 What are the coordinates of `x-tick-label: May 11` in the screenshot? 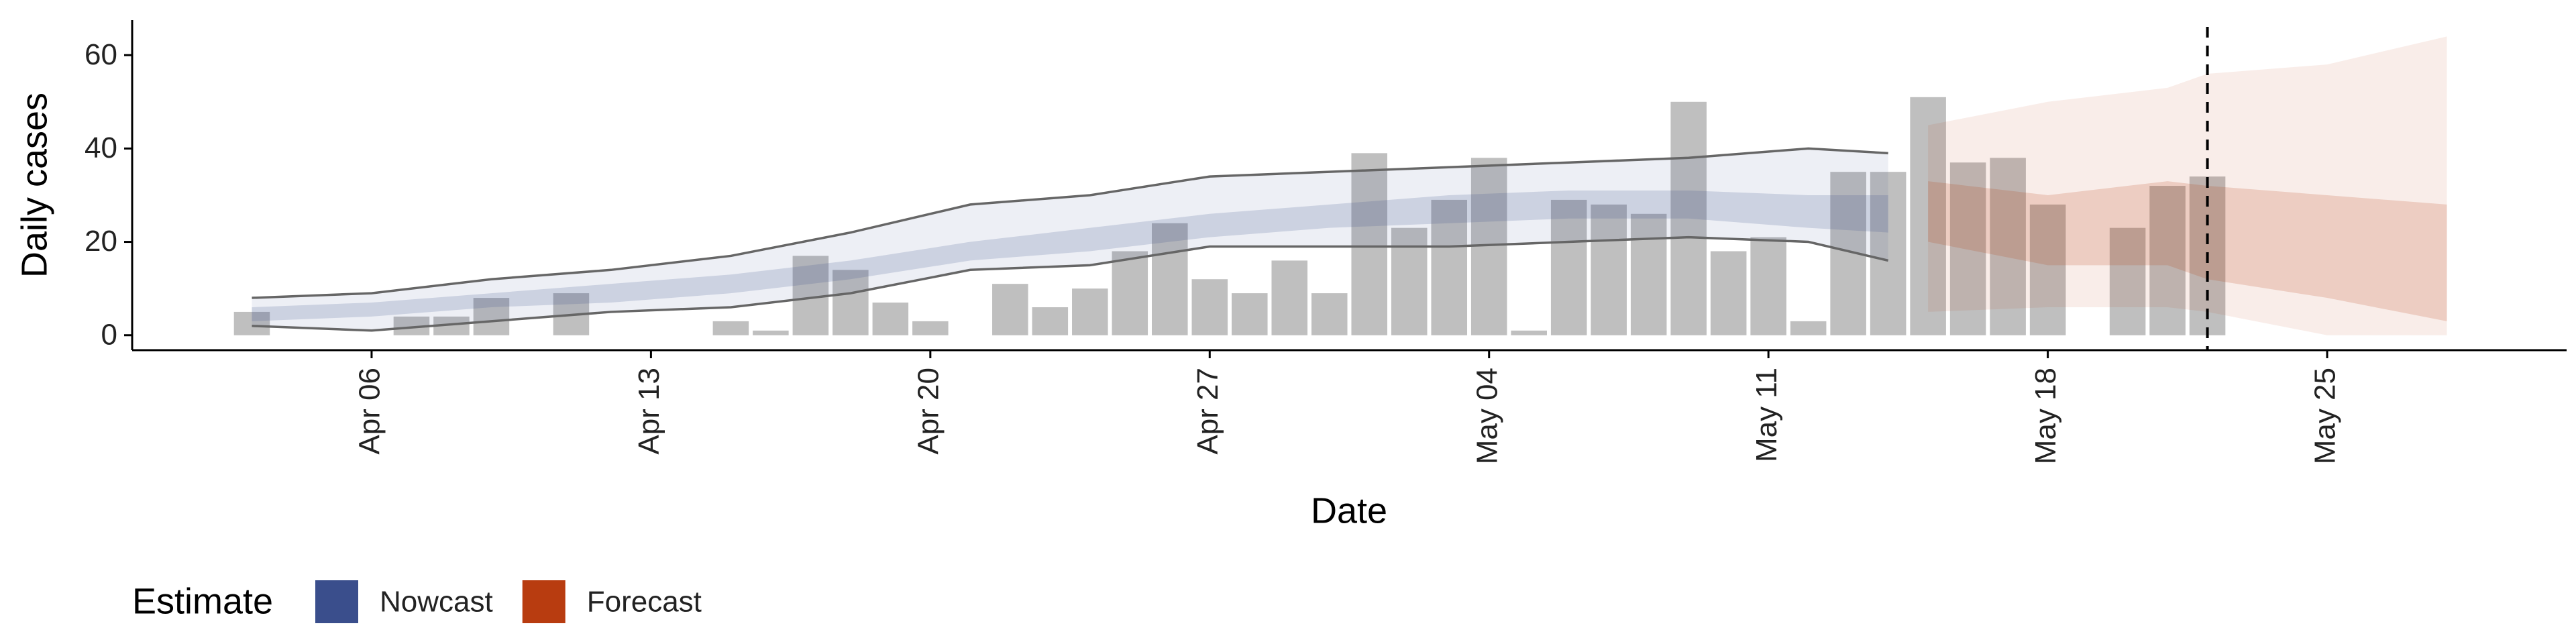 It's located at (1766, 415).